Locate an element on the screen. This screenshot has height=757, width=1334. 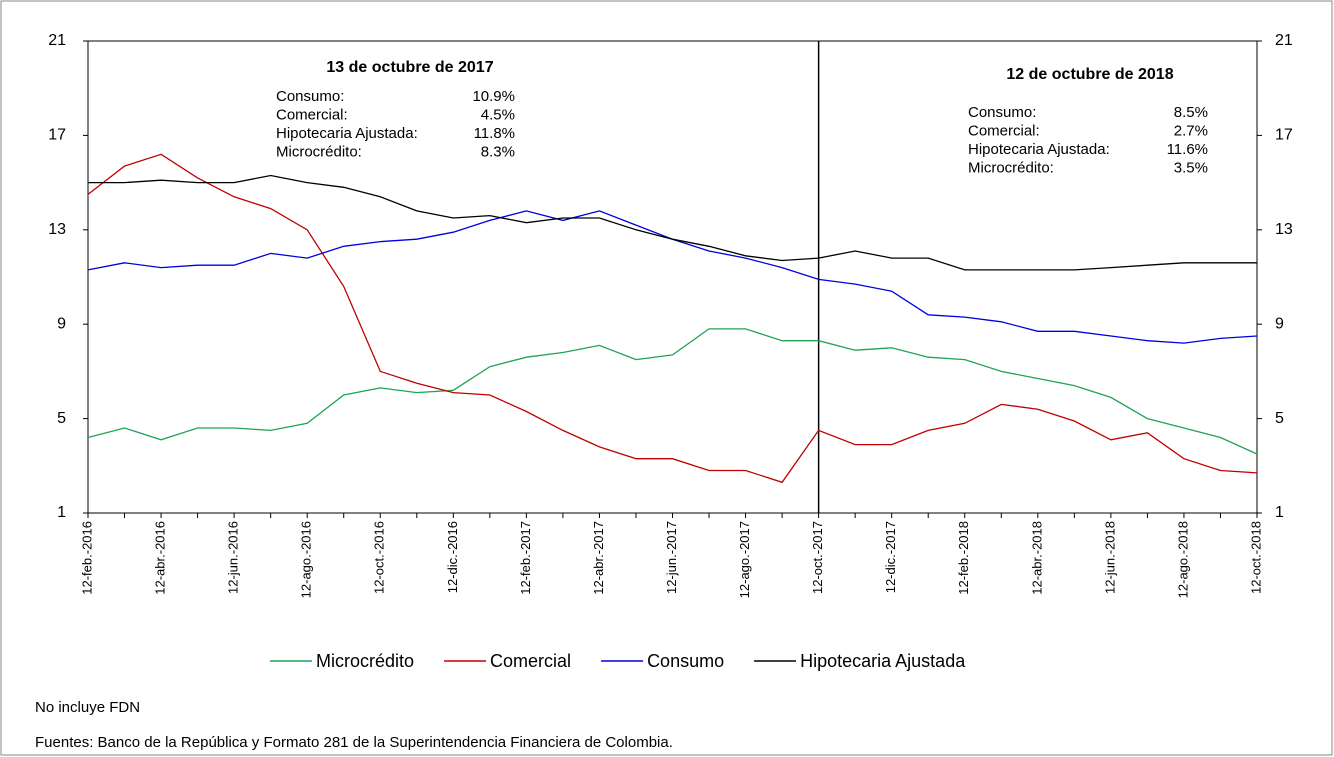
legend-label: Consumo is located at coordinates (685, 661).